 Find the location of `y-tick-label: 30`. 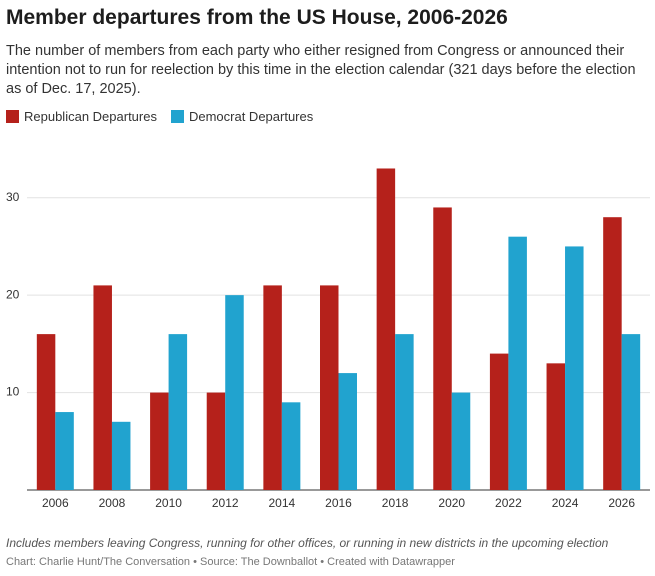

y-tick-label: 30 is located at coordinates (13, 197).